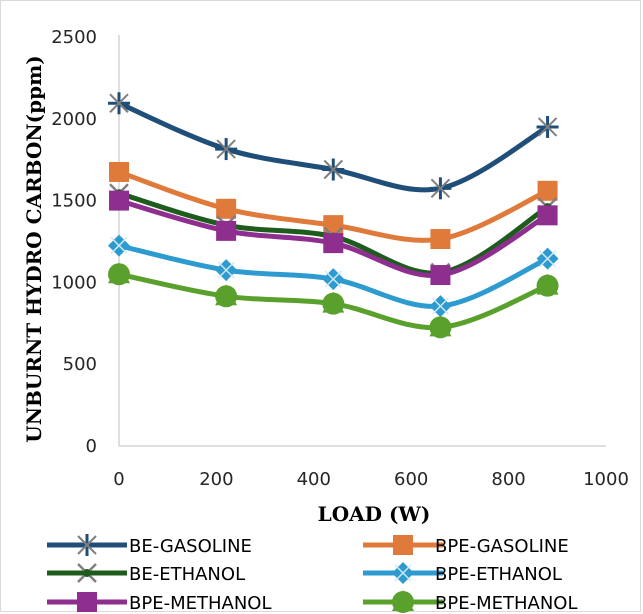 The image size is (643, 614). What do you see at coordinates (498, 574) in the screenshot?
I see `legend-label: BPE-ETHANOL` at bounding box center [498, 574].